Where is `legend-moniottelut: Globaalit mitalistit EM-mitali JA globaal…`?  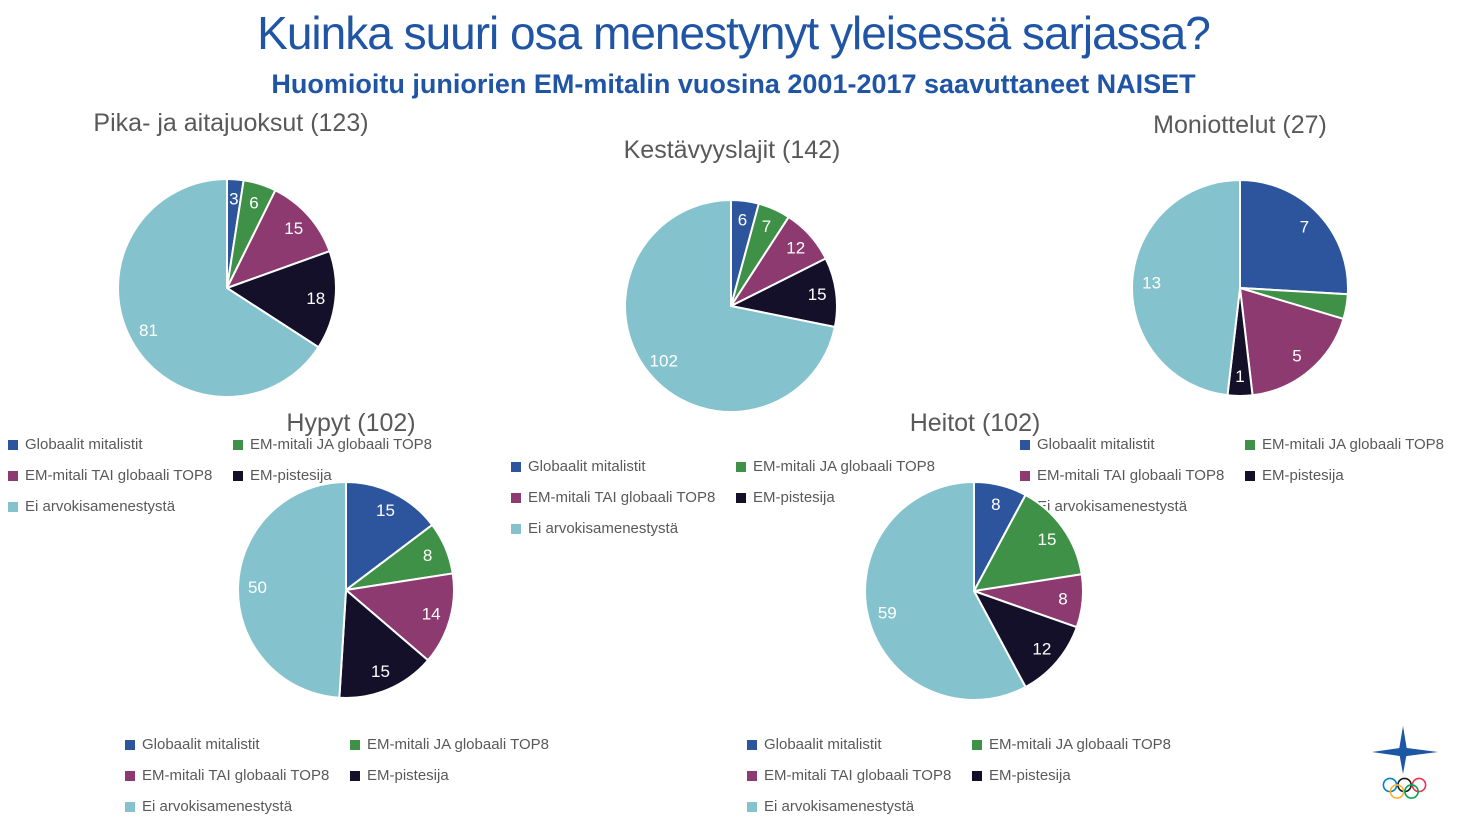 legend-moniottelut: Globaalit mitalistit EM-mitali JA globaal… is located at coordinates (1232, 475).